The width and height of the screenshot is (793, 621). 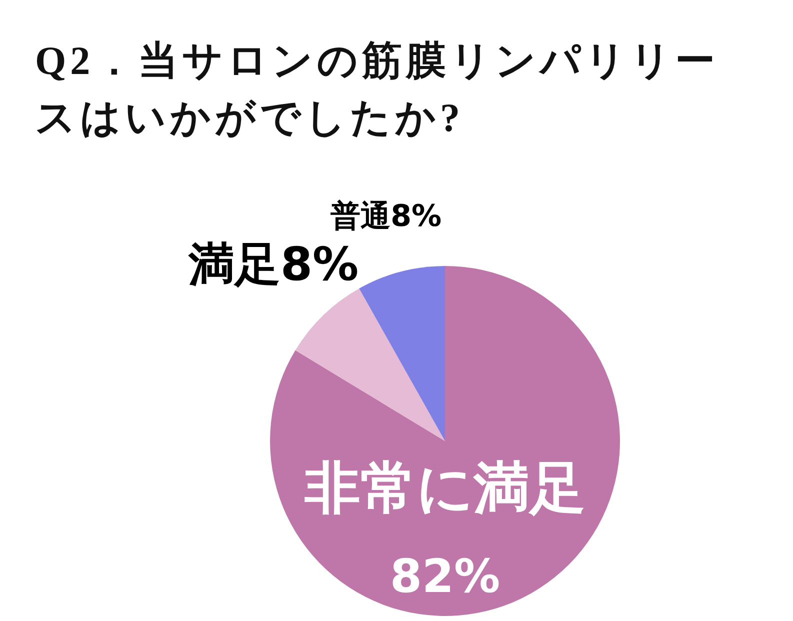 What do you see at coordinates (377, 89) in the screenshot?
I see `chart-title: Q2．当サロンの筋膜リンパリリースはいかがでしたか?` at bounding box center [377, 89].